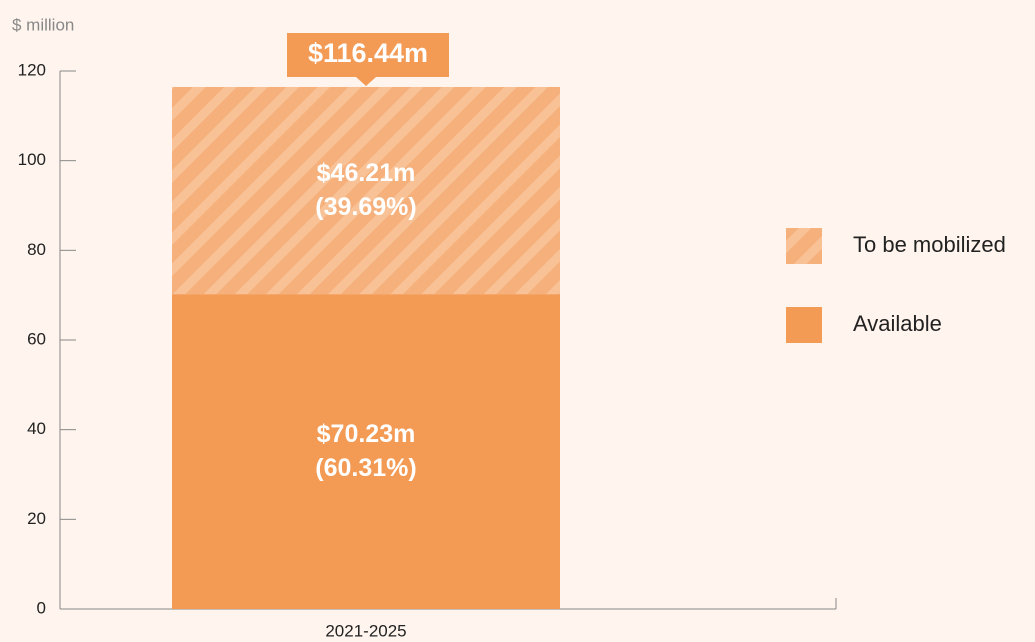 The image size is (1035, 642). Describe the element at coordinates (43, 24) in the screenshot. I see `y-axis-label: $ million` at that location.